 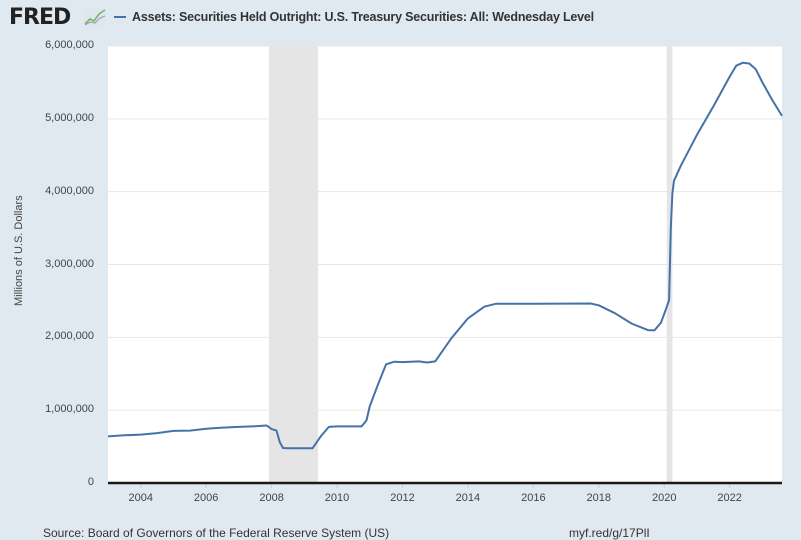 What do you see at coordinates (69, 117) in the screenshot?
I see `y-tick-label: 5,000,000` at bounding box center [69, 117].